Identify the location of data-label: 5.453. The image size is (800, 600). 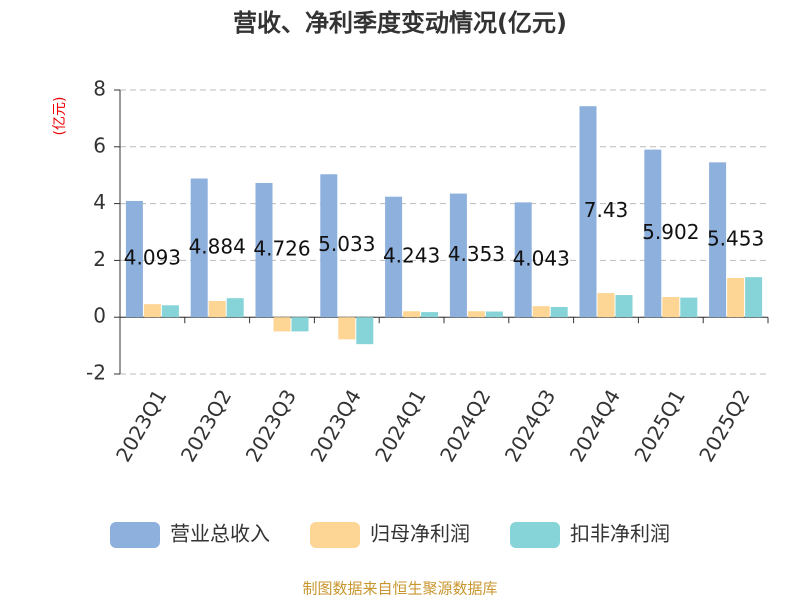
(735, 238).